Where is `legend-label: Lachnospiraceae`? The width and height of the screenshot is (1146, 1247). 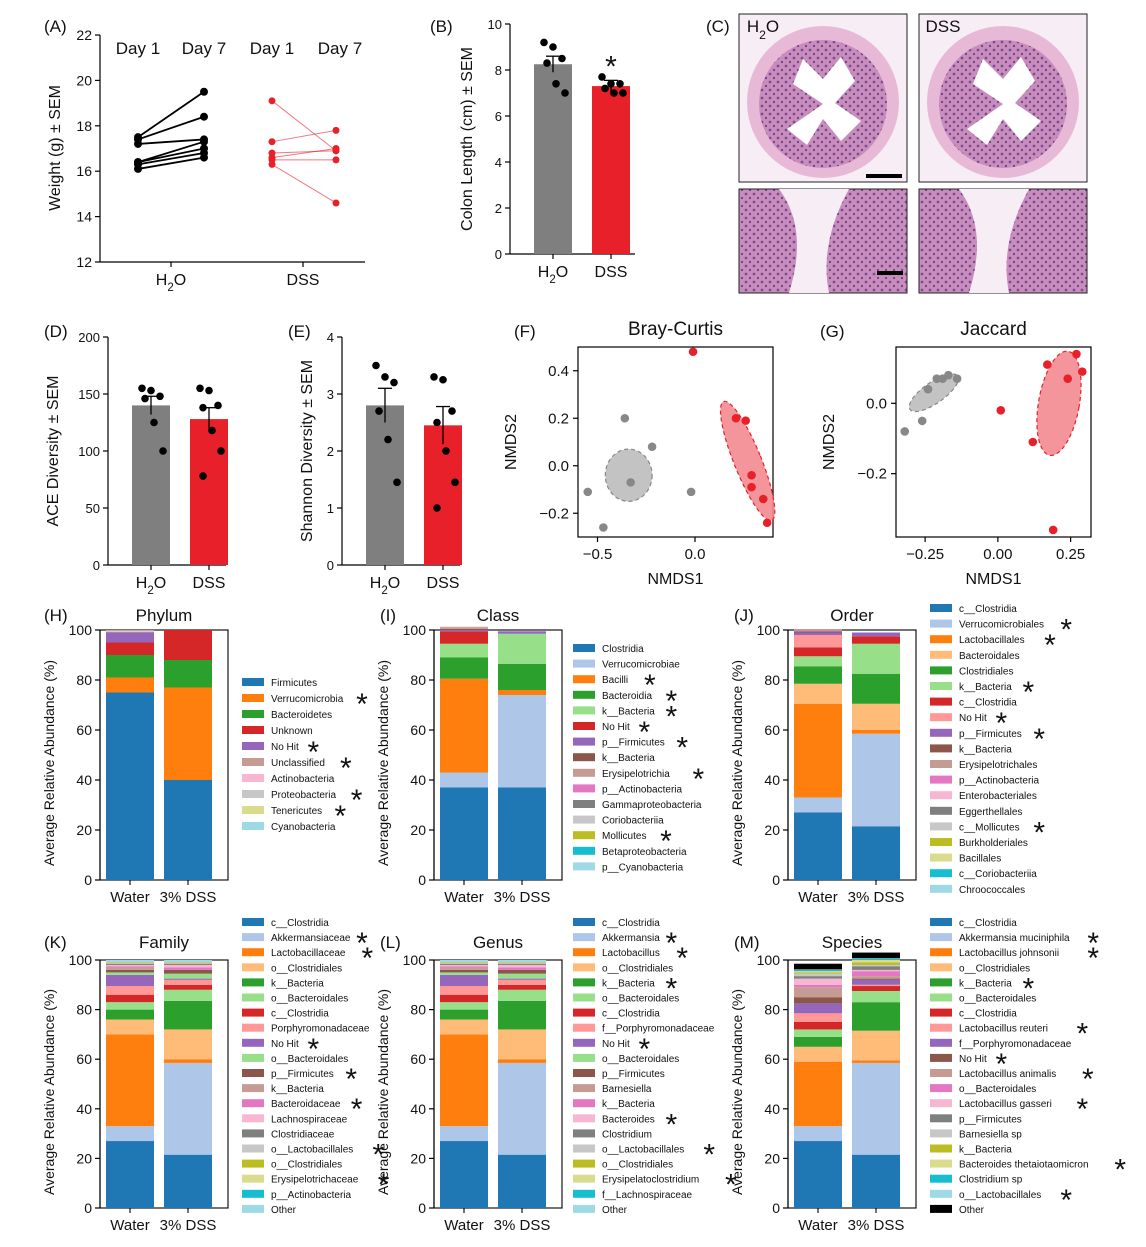
legend-label: Lachnospiraceae is located at coordinates (309, 1119).